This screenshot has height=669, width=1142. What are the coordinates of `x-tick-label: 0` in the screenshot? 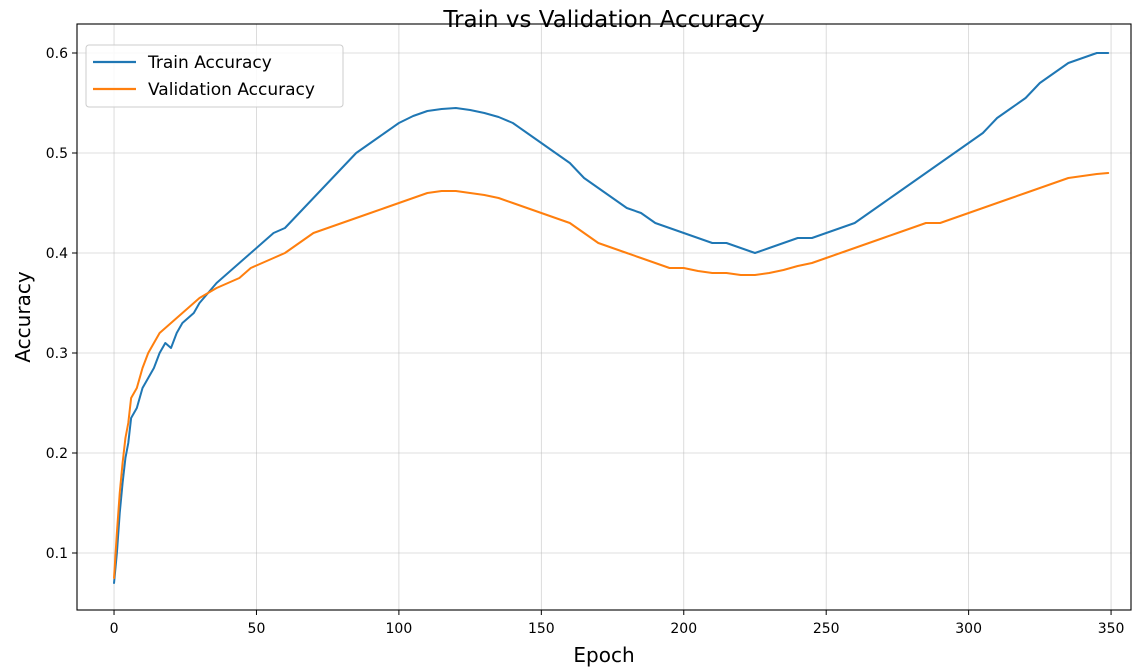 It's located at (114, 629).